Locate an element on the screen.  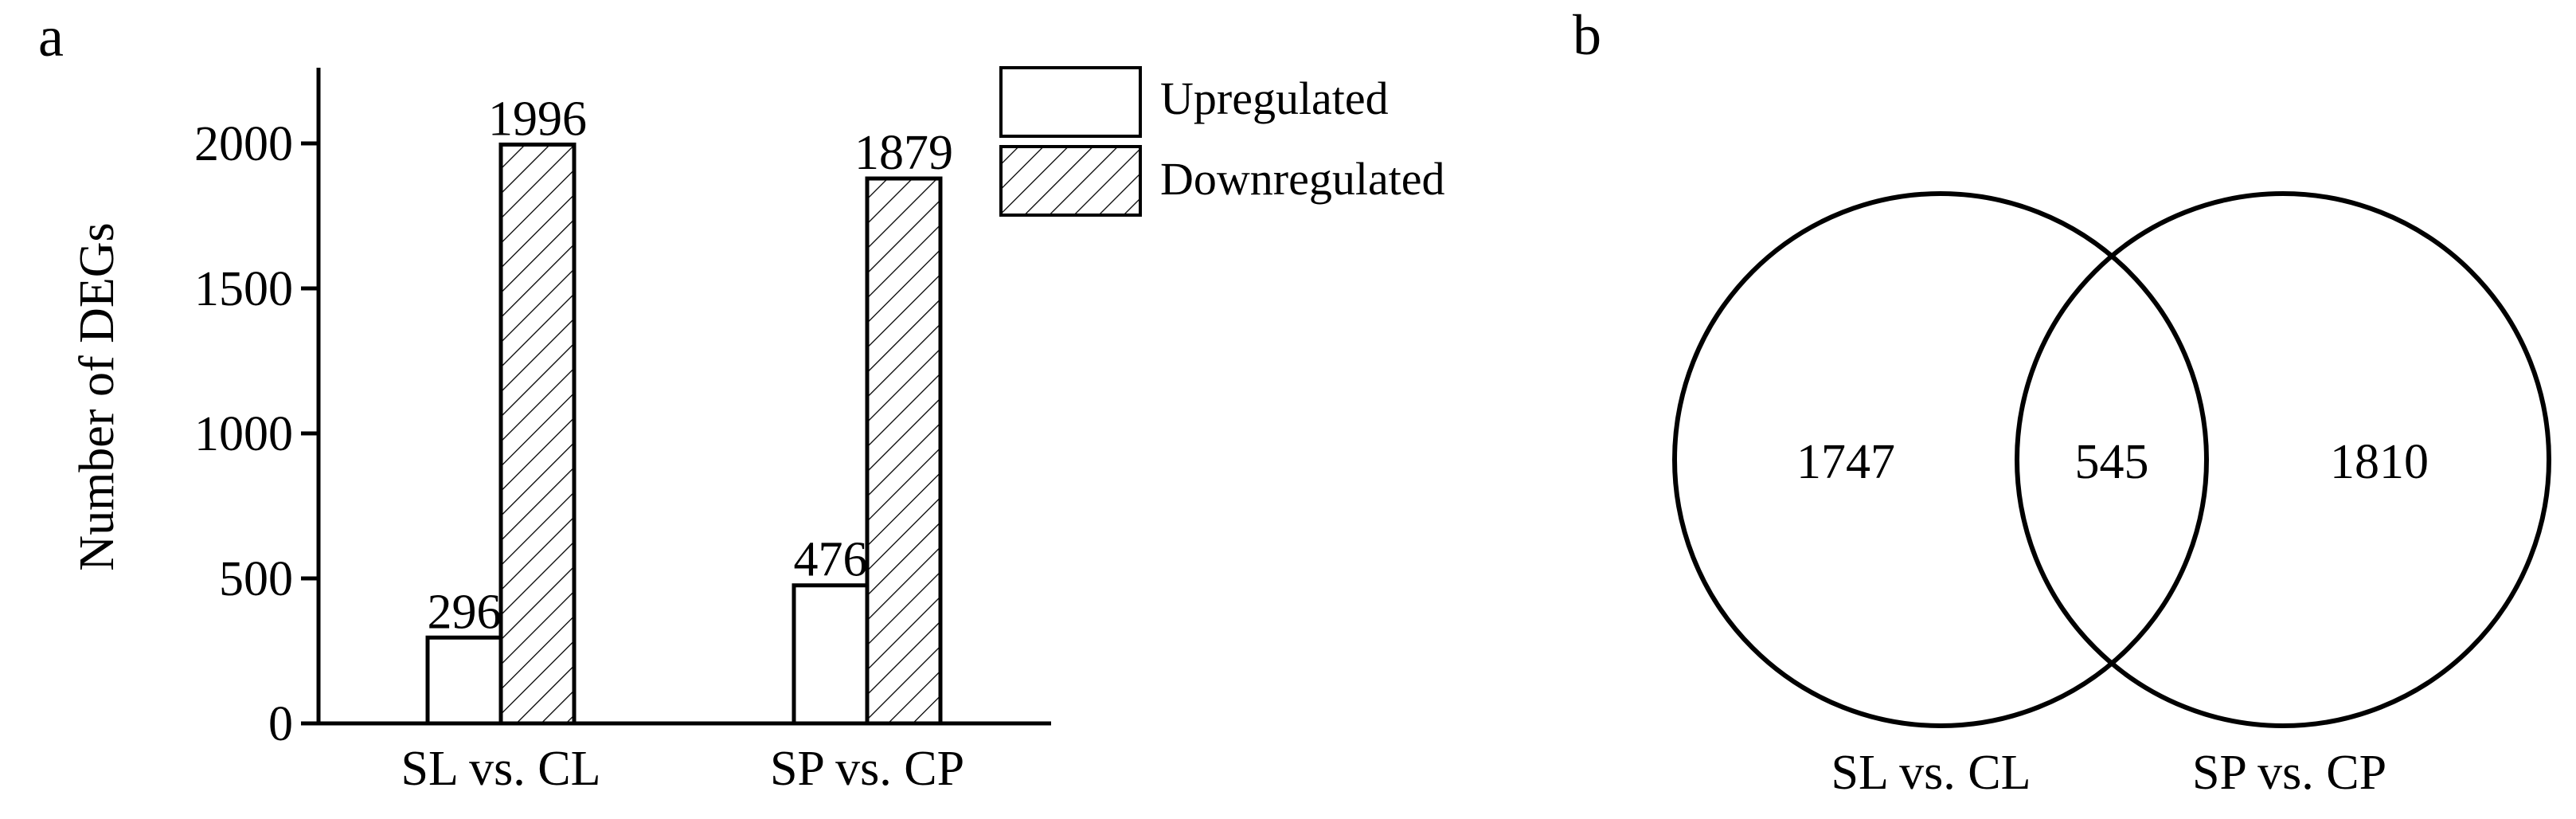
y-ticks: 0 500 1000 1500 2000 is located at coordinates (256, 434).